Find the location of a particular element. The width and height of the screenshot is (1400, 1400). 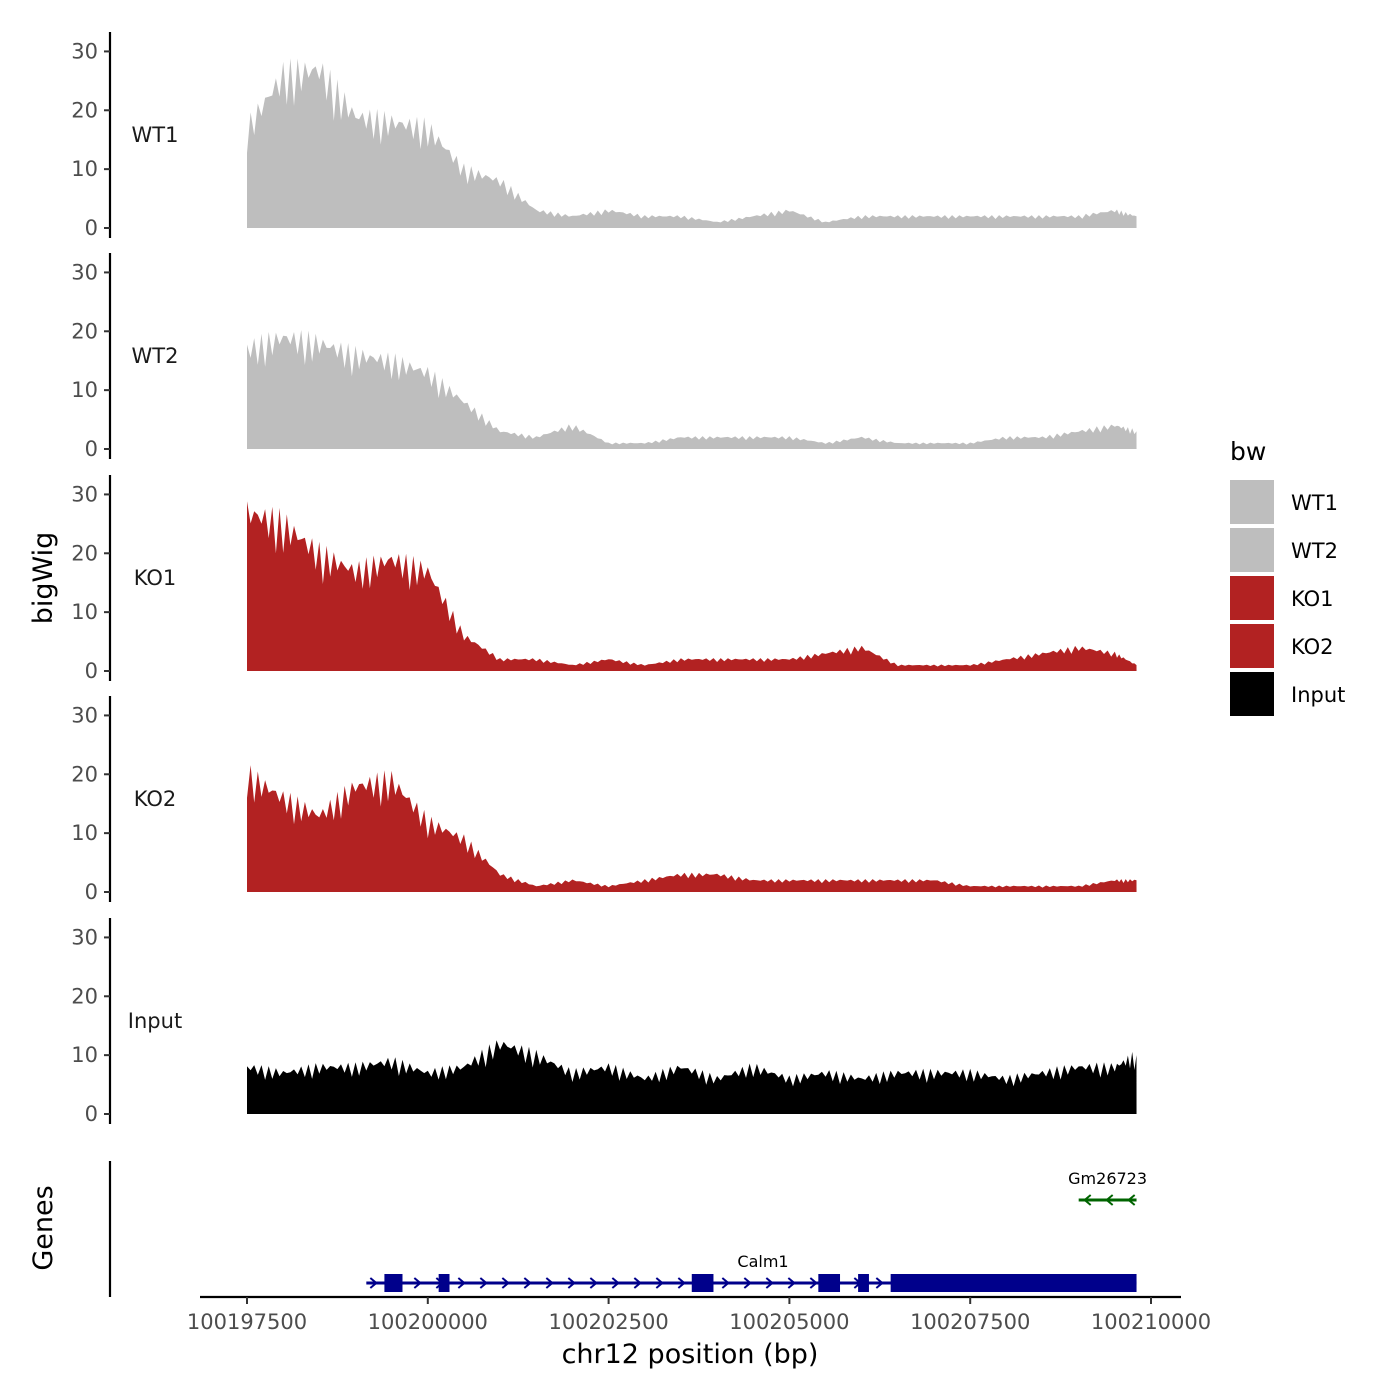

gene-gm26723: Gm26723 is located at coordinates (1107, 1187).